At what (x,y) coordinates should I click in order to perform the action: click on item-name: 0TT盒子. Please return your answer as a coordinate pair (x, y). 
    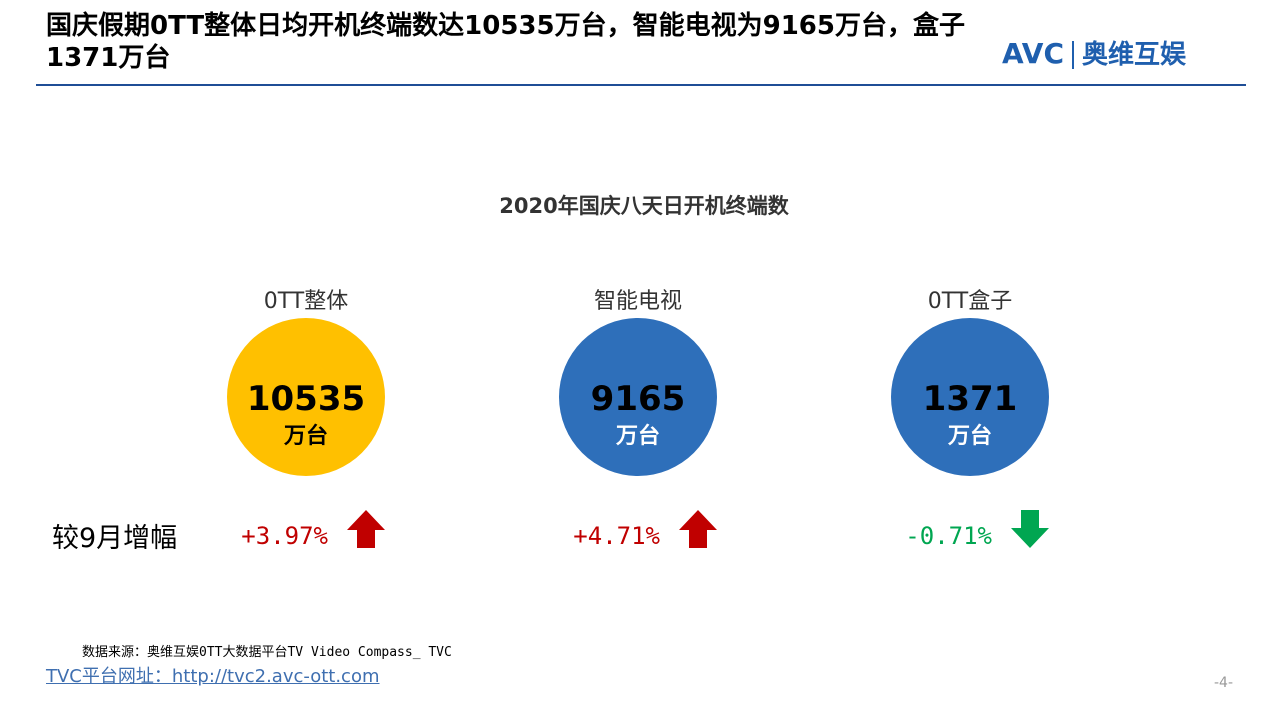
    Looking at the image, I should click on (970, 301).